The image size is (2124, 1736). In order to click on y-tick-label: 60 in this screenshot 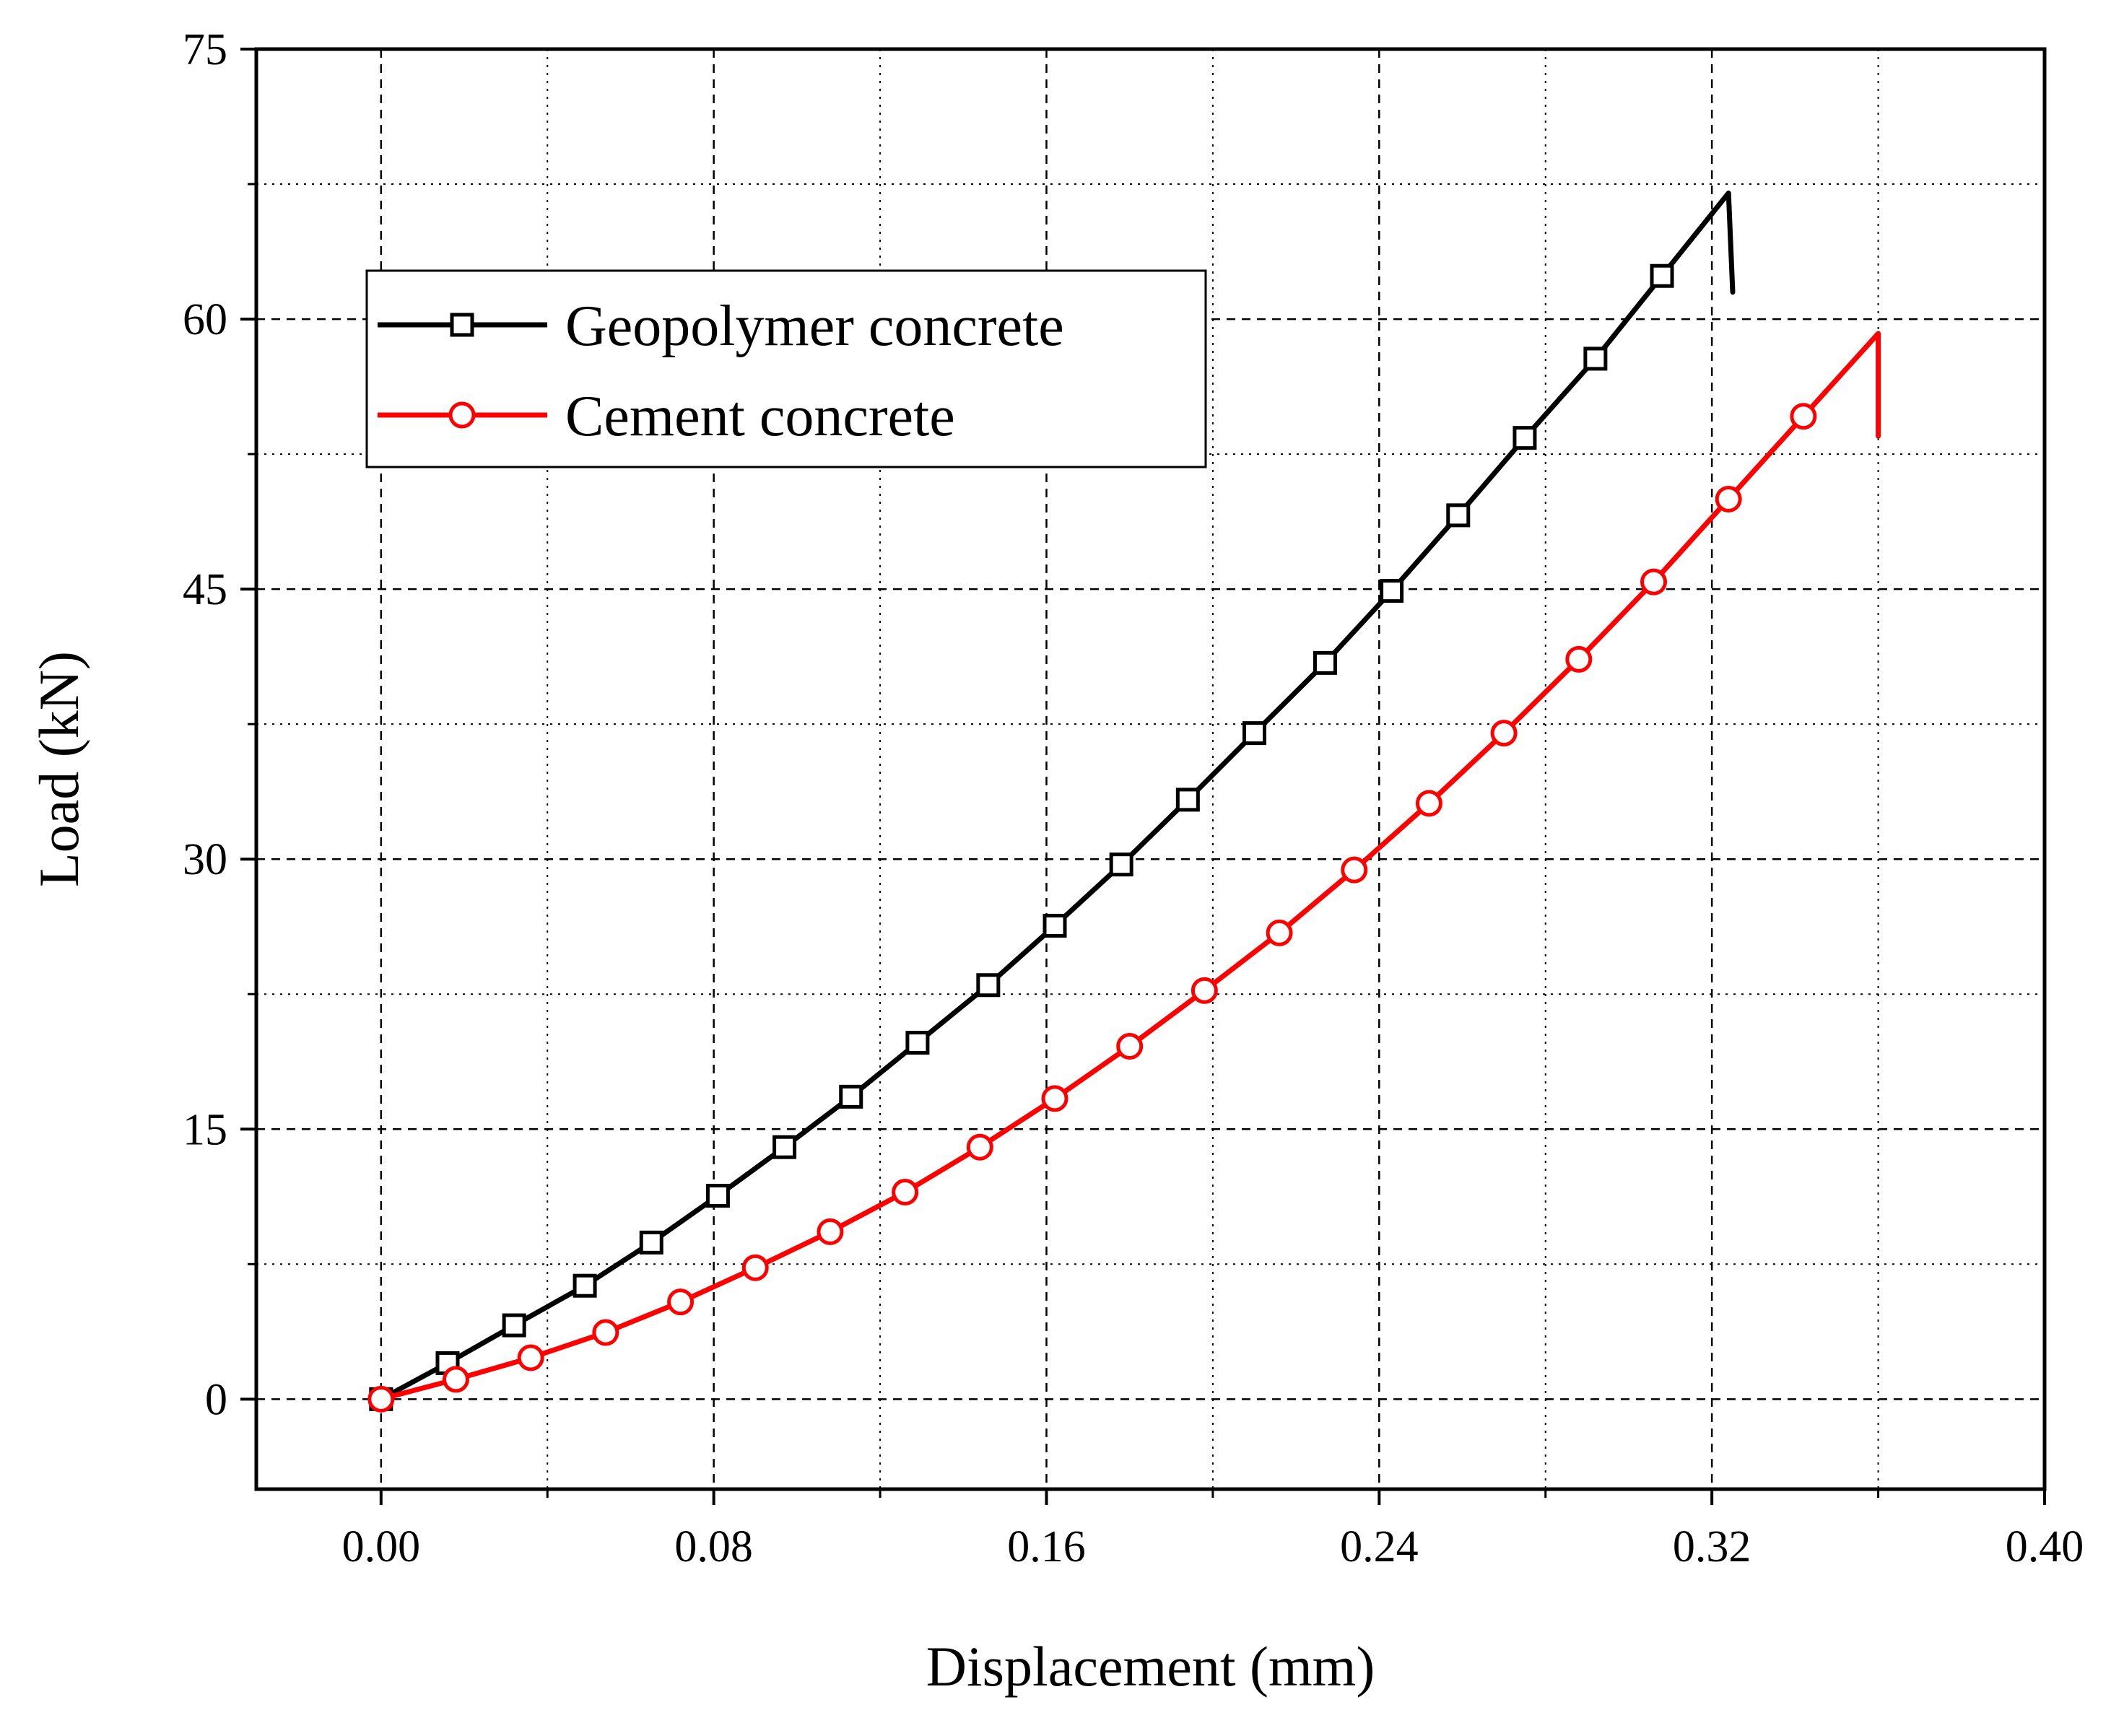, I will do `click(205, 319)`.